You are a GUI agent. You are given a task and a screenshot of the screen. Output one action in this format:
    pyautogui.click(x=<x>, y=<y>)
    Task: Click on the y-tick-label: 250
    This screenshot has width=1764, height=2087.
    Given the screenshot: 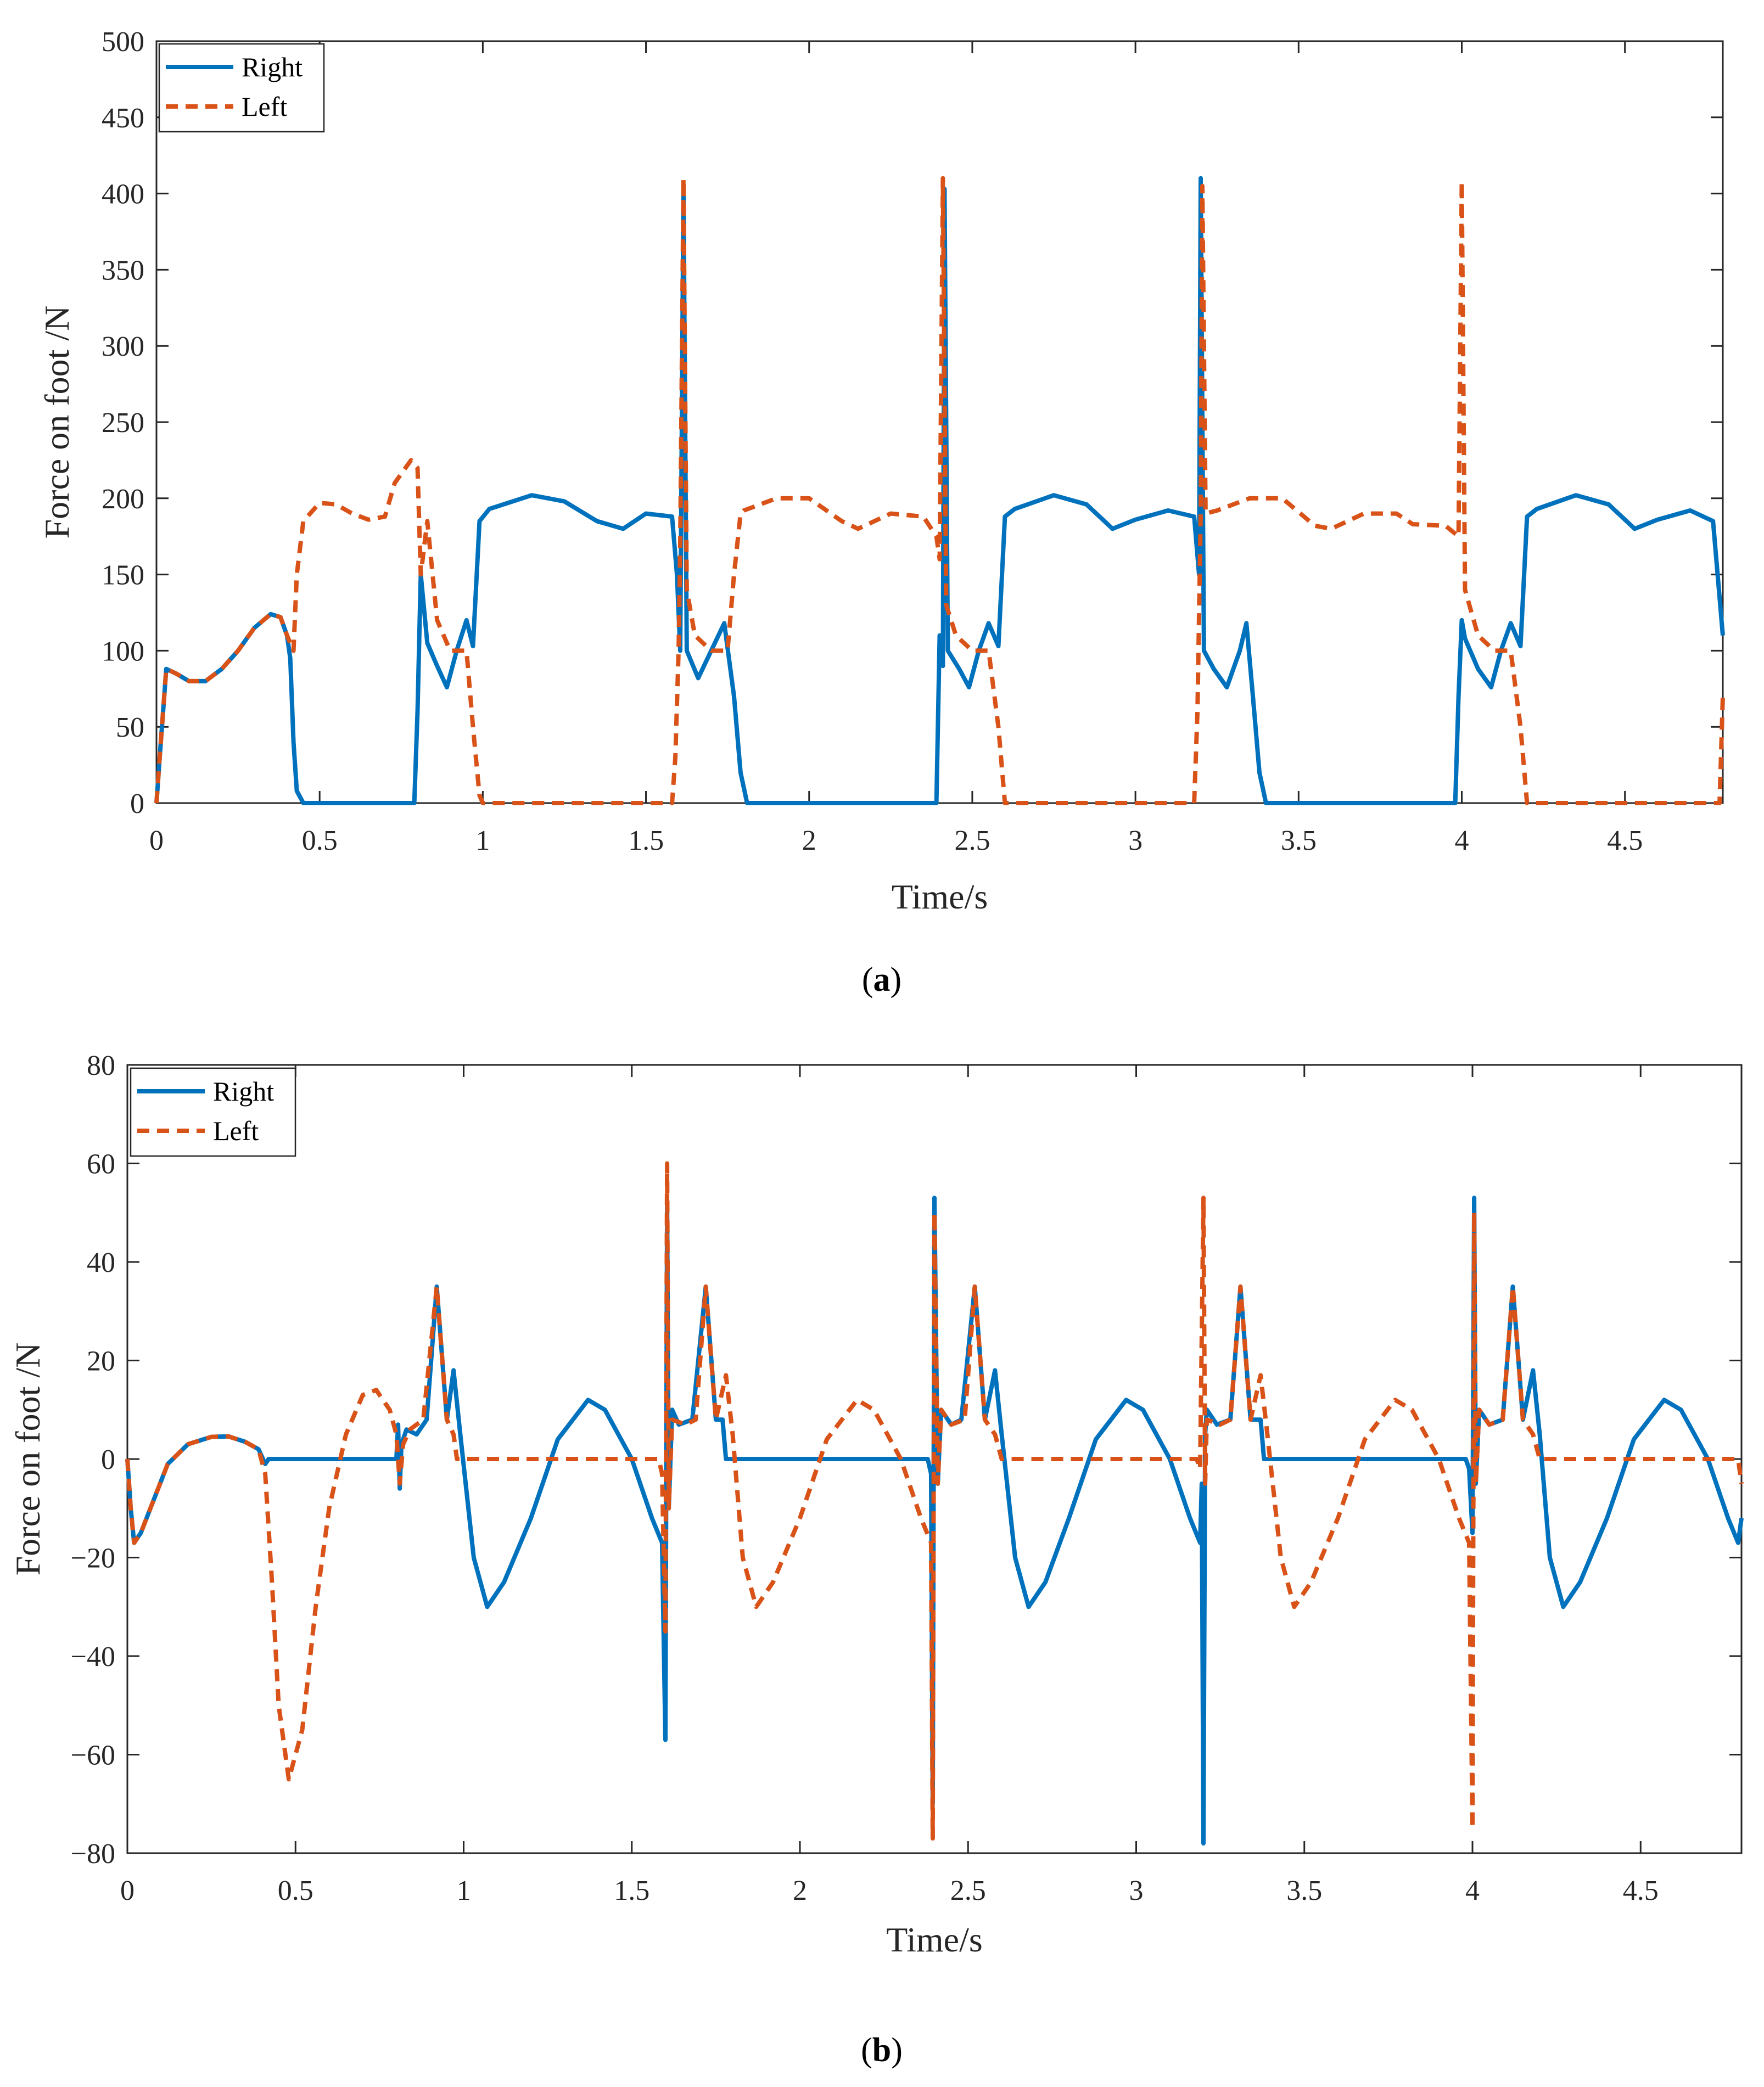 What is the action you would take?
    pyautogui.click(x=123, y=423)
    